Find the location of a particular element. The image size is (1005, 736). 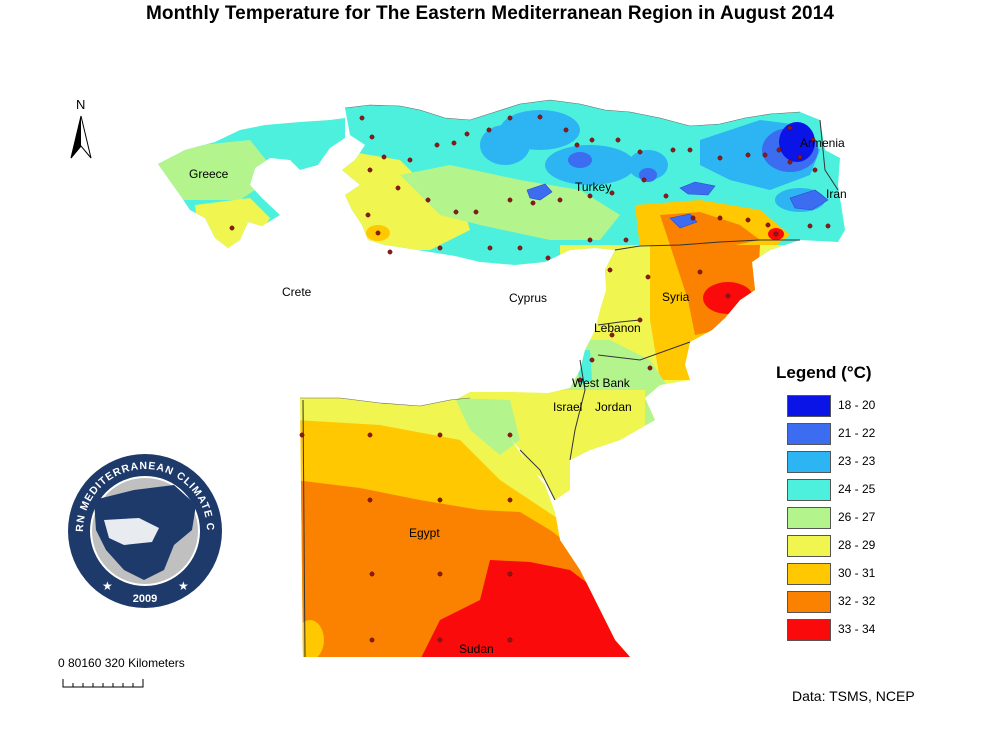

border-israel-jordan is located at coordinates (577, 410).